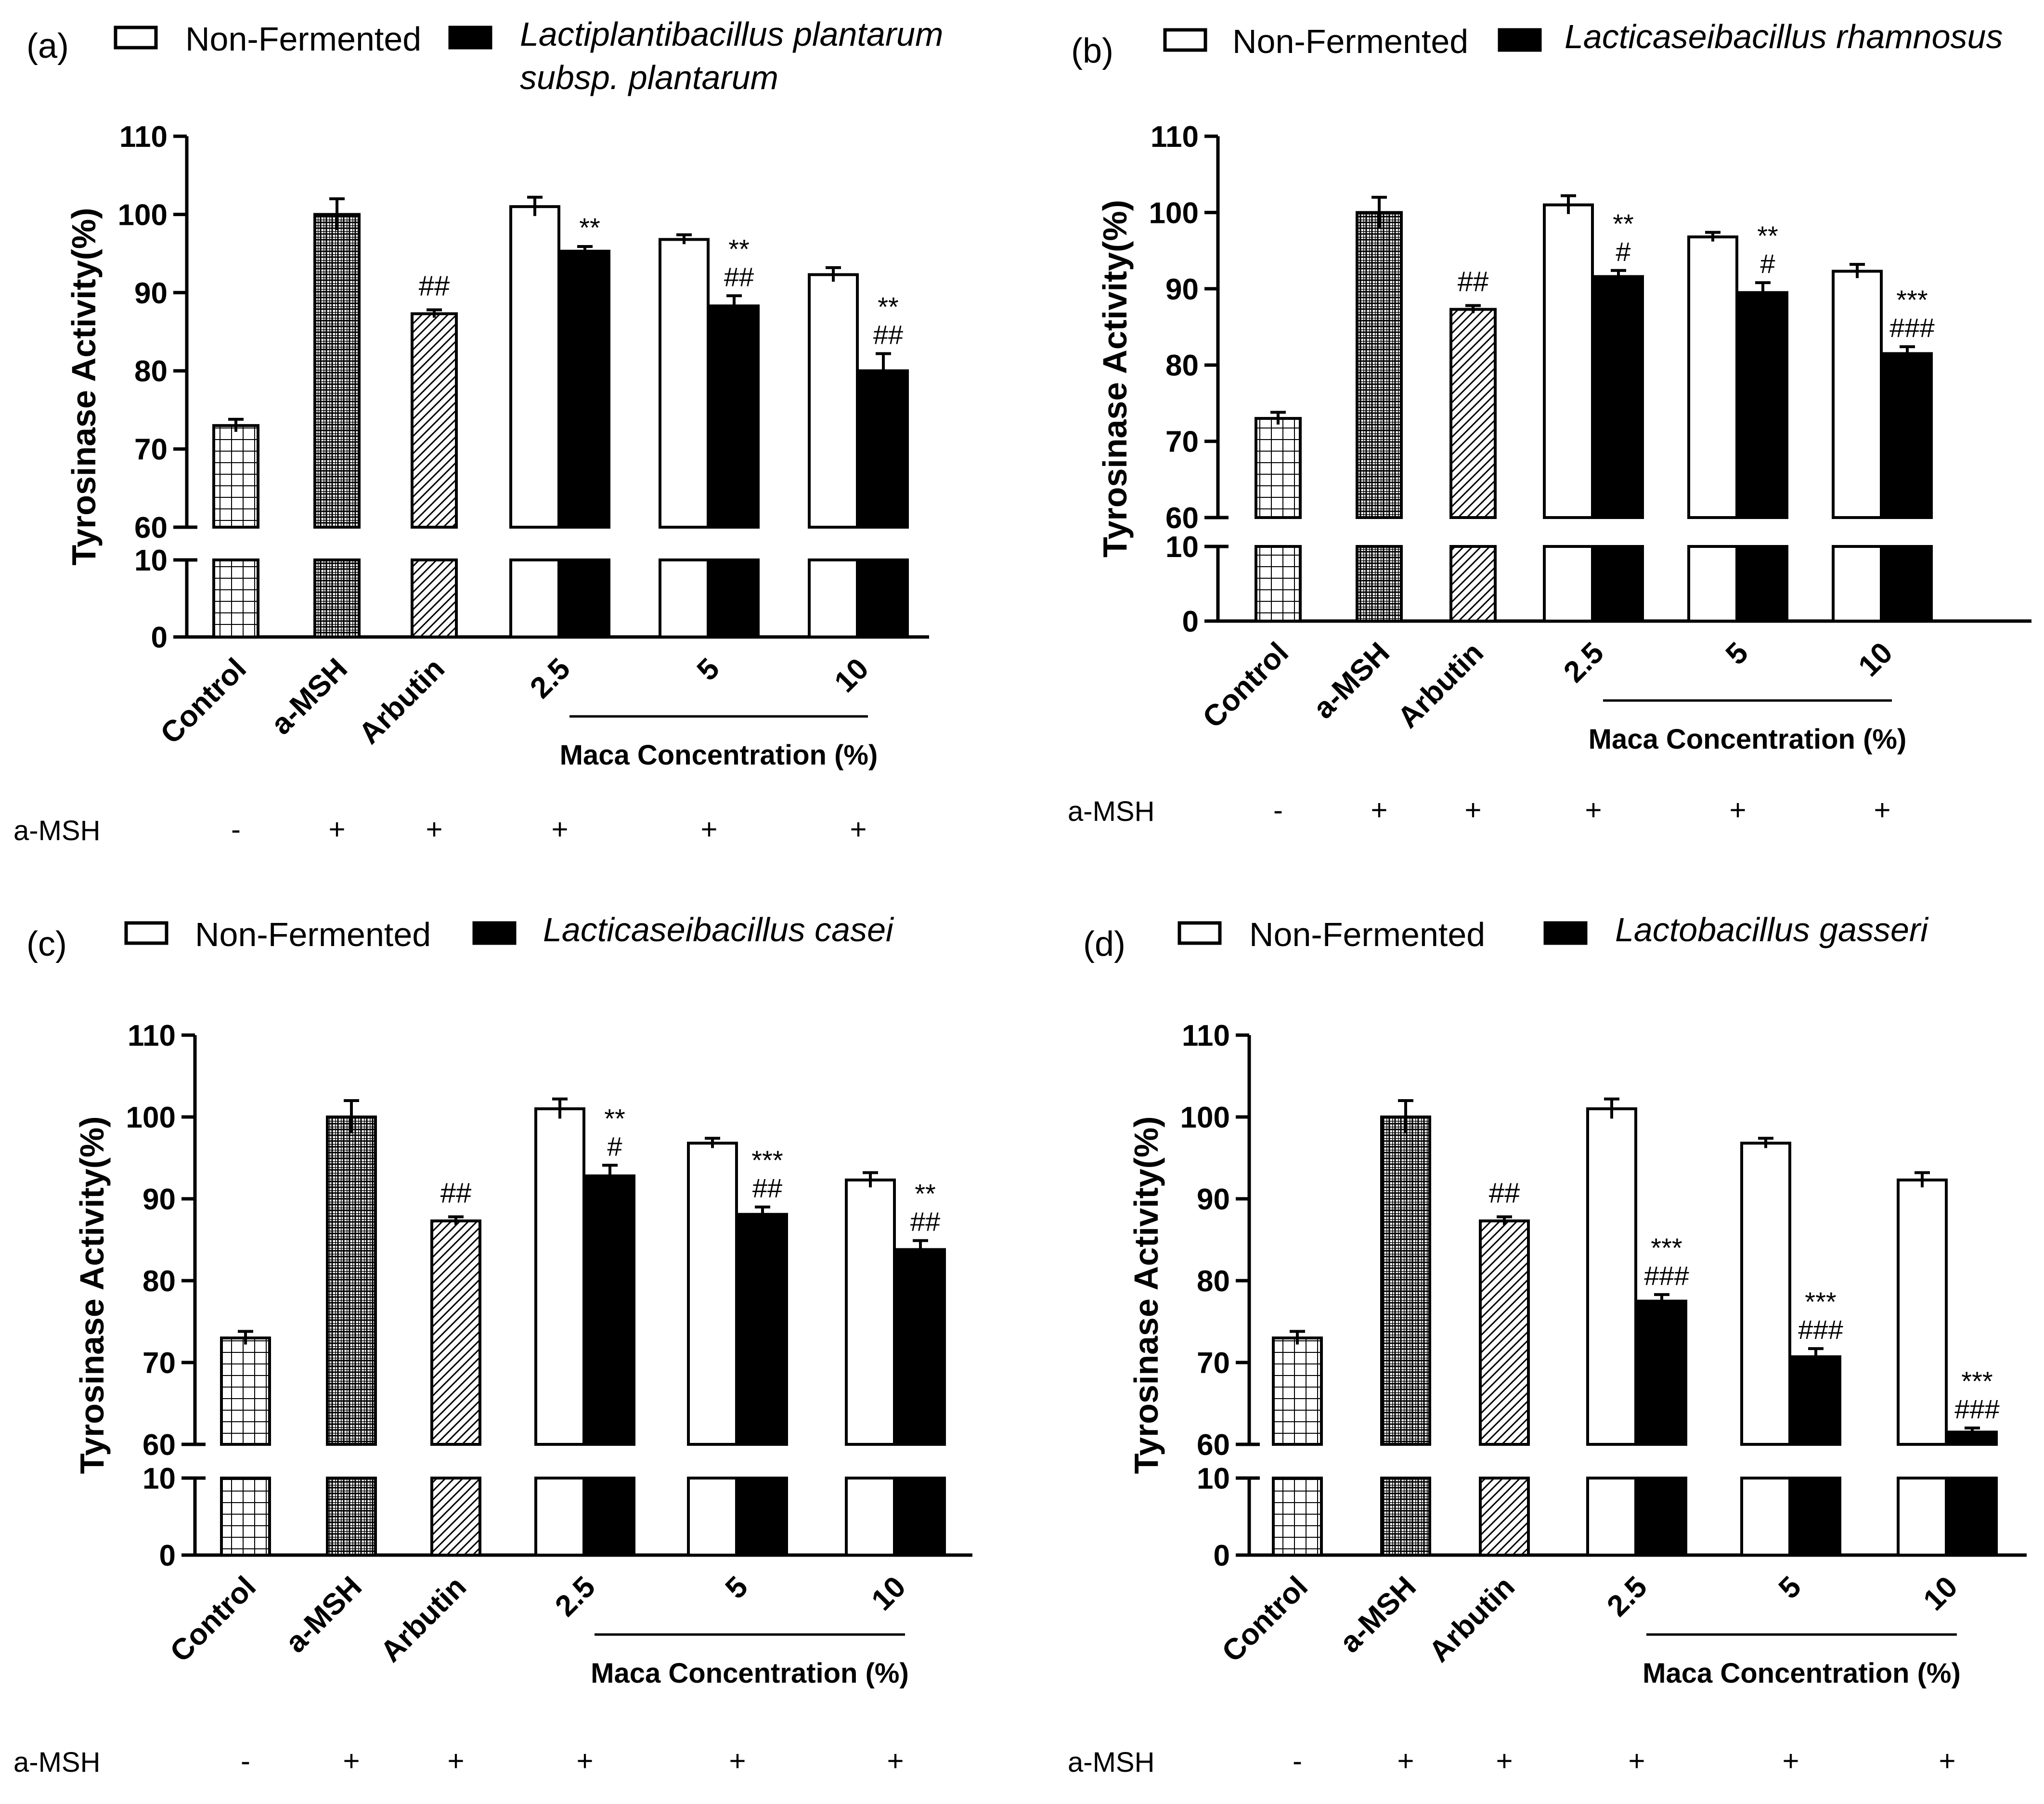  What do you see at coordinates (719, 929) in the screenshot?
I see `legend-label-fermented: Lacticaseibacillus casei` at bounding box center [719, 929].